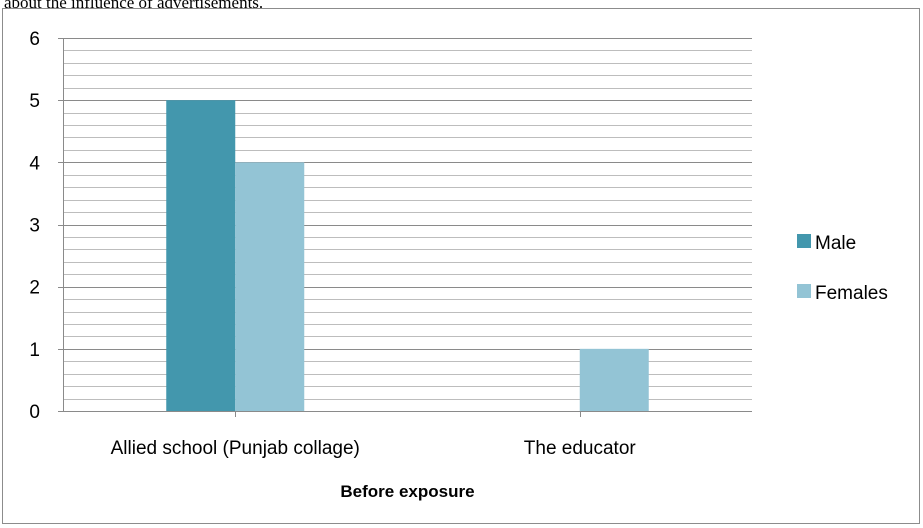  I want to click on legend-swatch-male, so click(804, 241).